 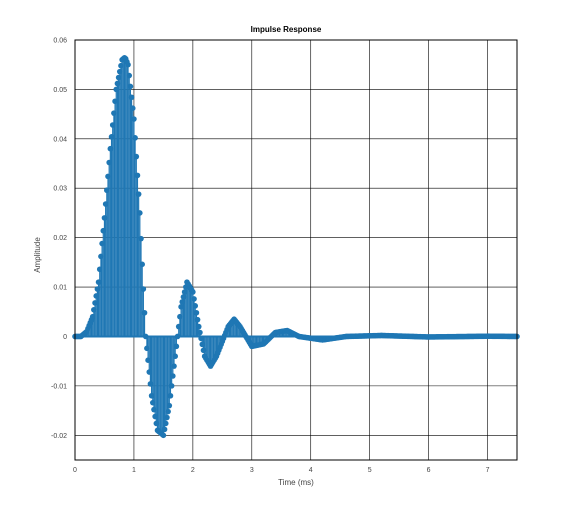 I want to click on y-tick-label: 0.05, so click(x=60, y=90).